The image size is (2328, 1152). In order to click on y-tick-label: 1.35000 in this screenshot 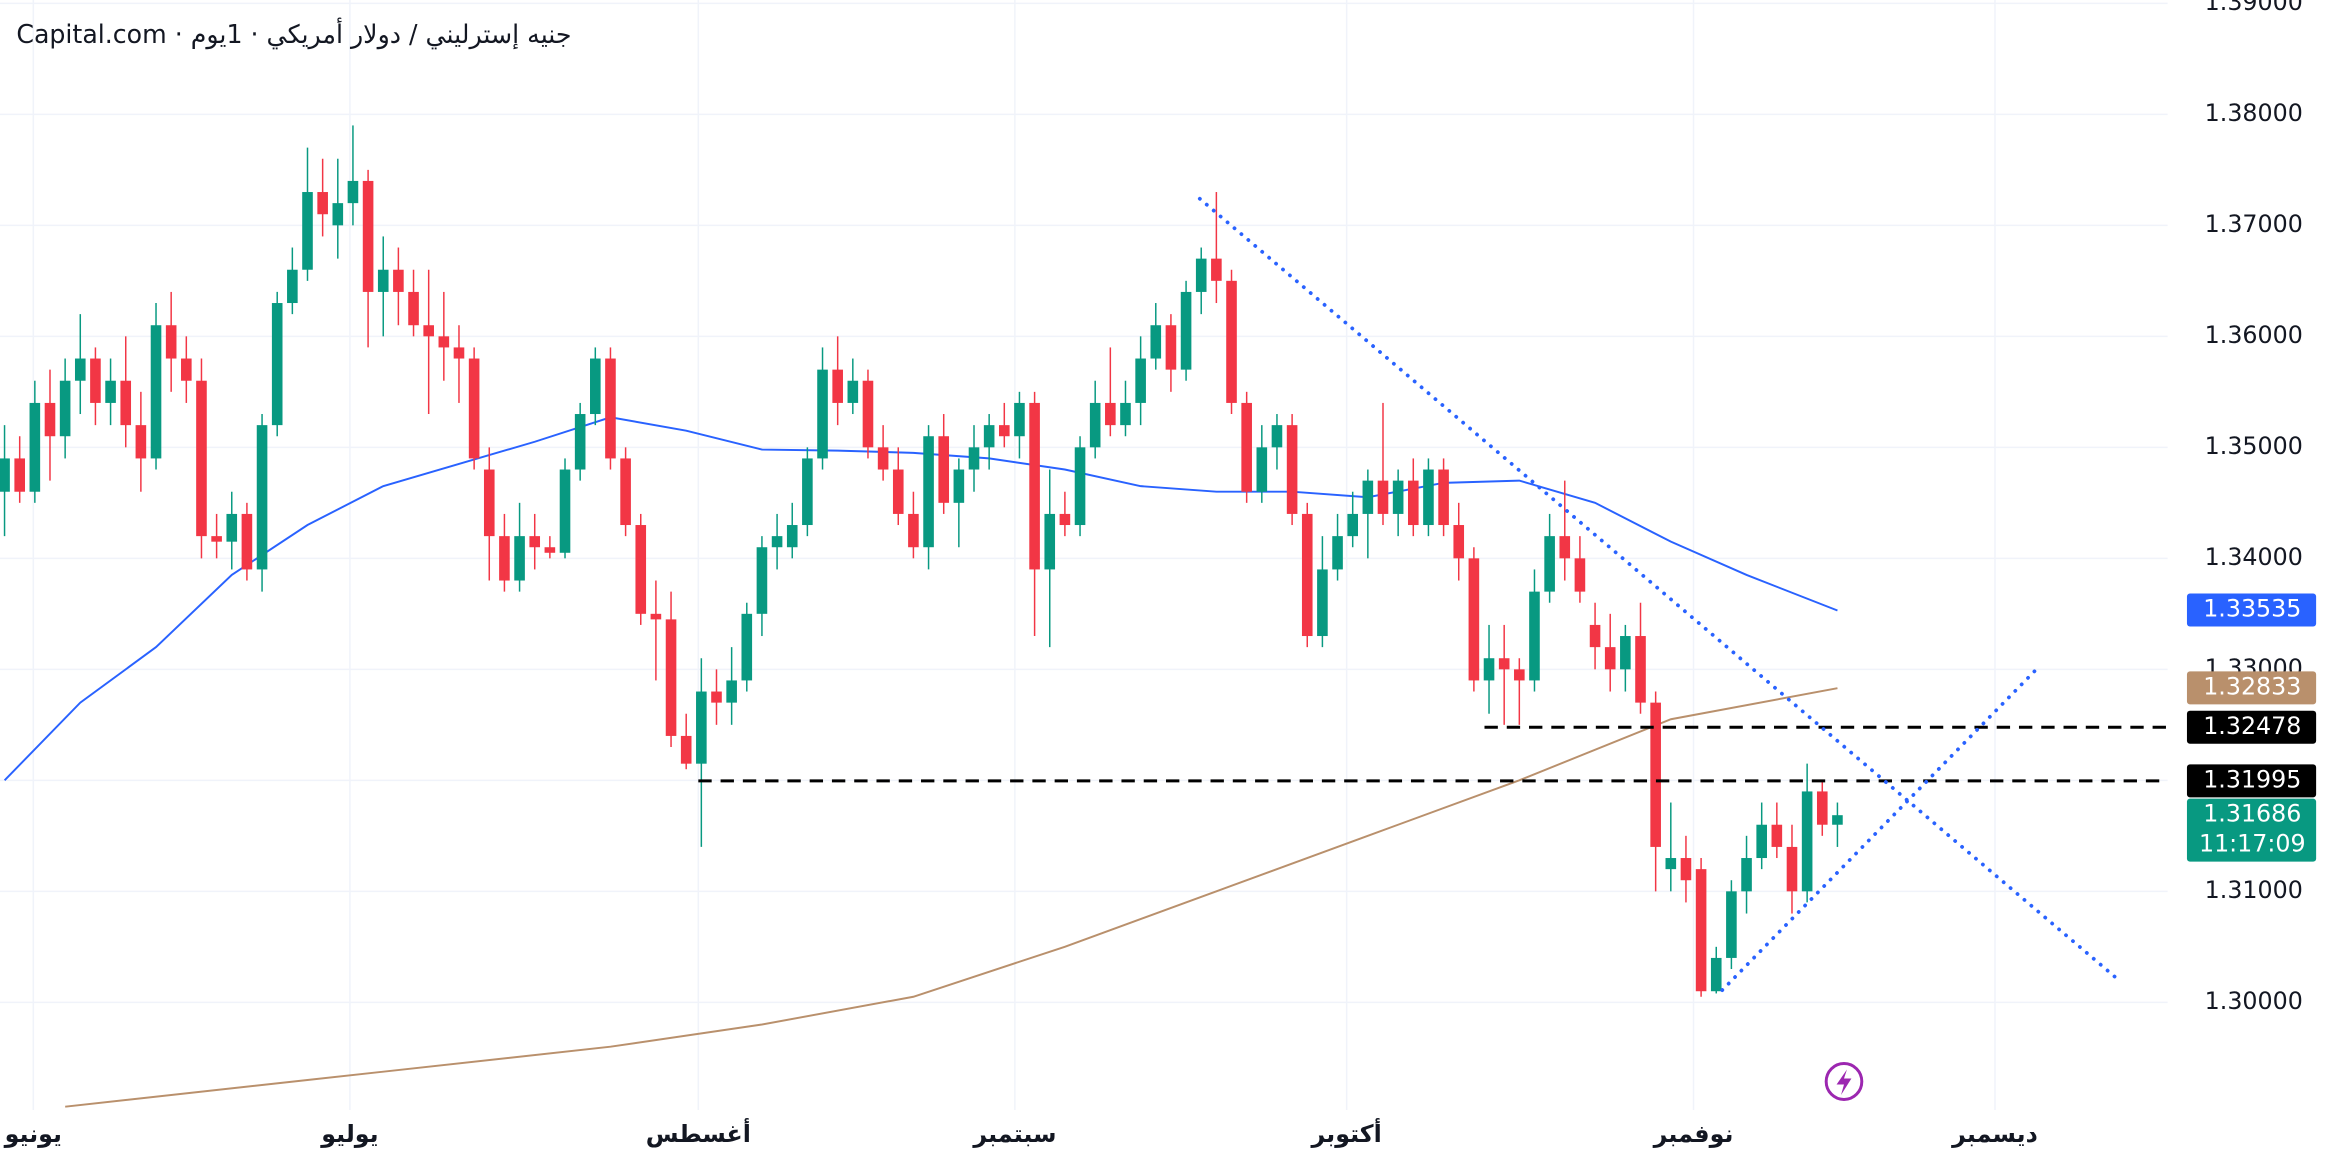, I will do `click(2254, 446)`.